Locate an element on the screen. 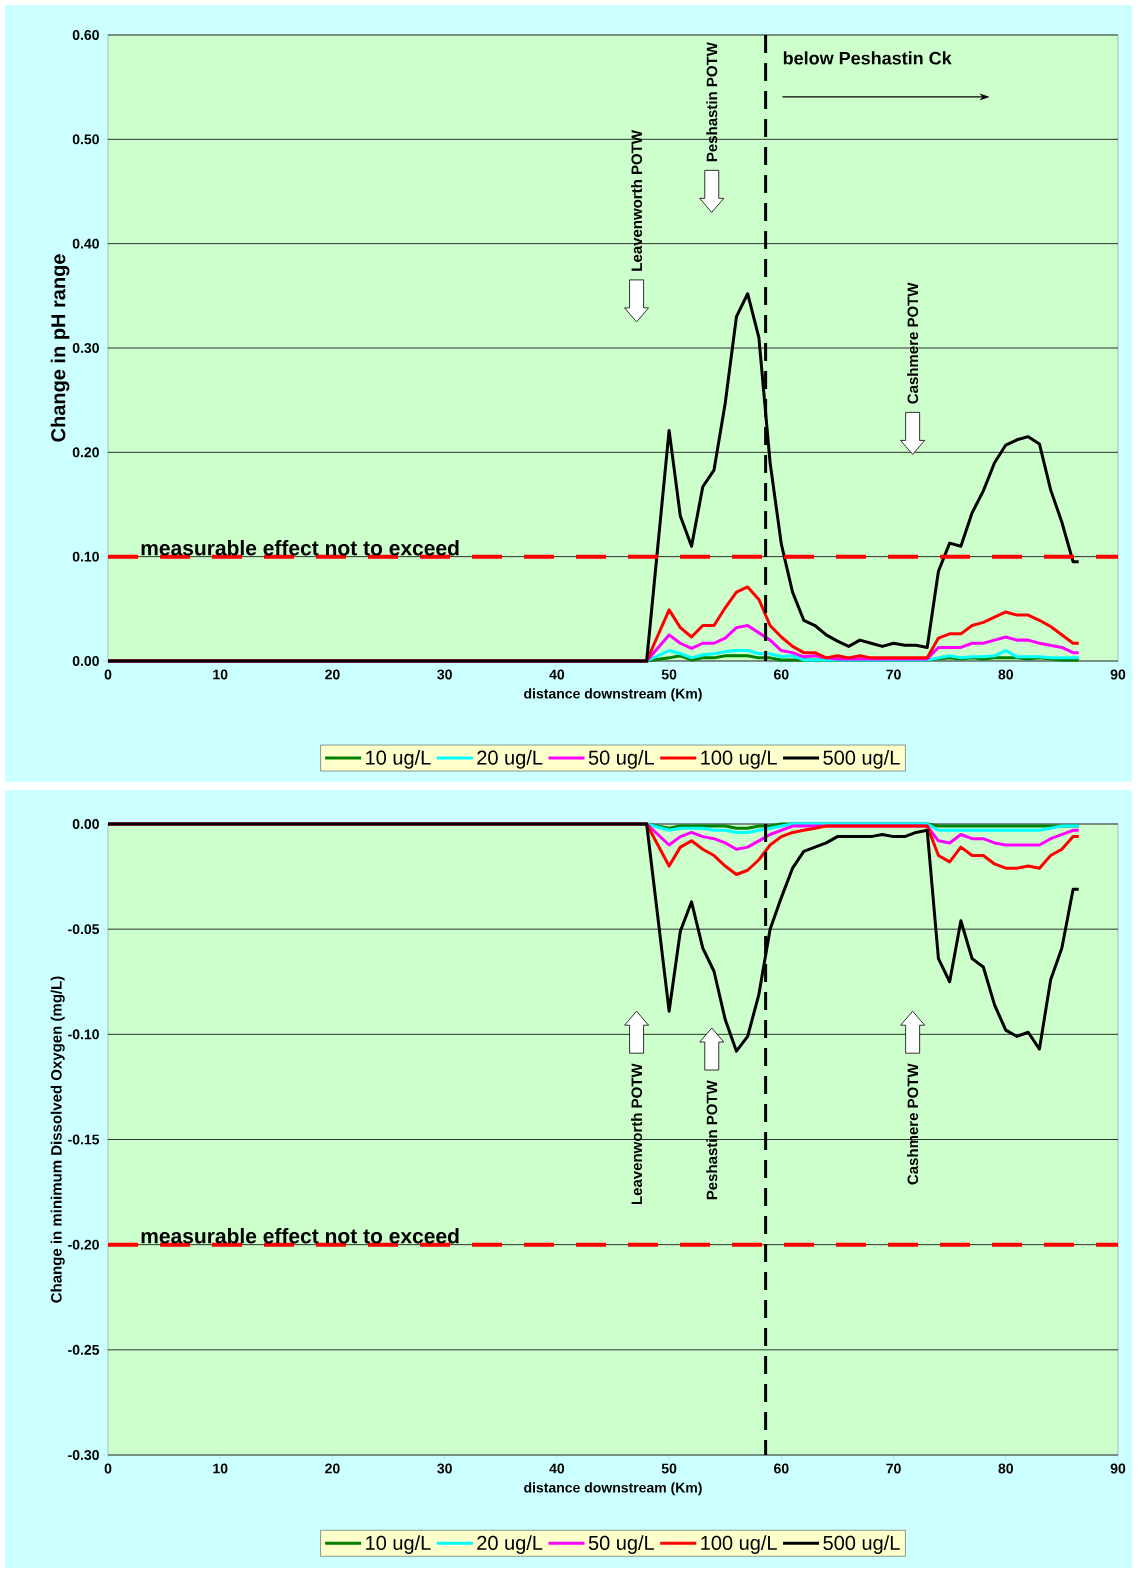  y-axis-title: Change in pH range is located at coordinates (60, 348).